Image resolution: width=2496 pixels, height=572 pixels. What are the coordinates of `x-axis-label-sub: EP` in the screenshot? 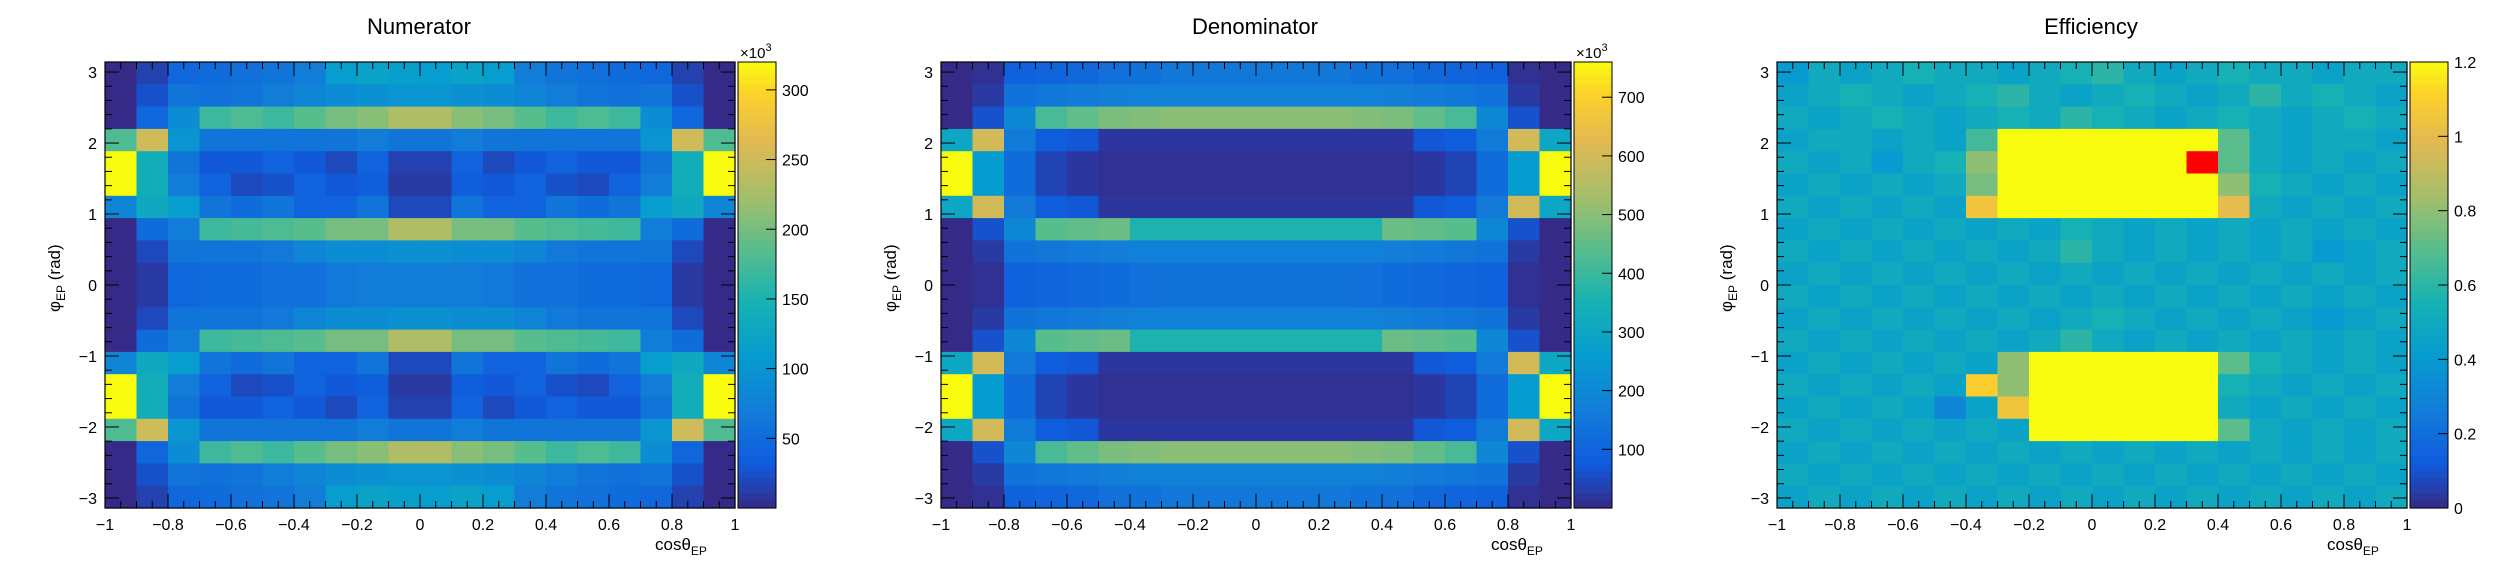 It's located at (699, 551).